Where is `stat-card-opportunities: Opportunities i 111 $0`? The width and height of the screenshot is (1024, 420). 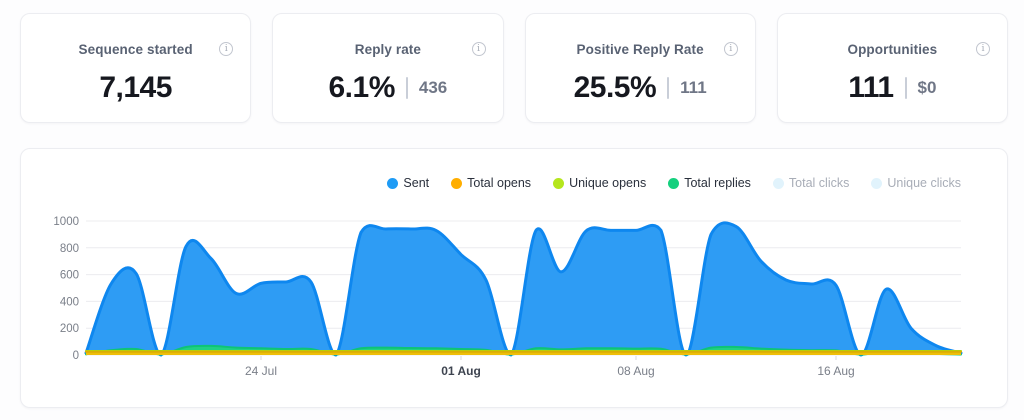
stat-card-opportunities: Opportunities i 111 $0 is located at coordinates (892, 68).